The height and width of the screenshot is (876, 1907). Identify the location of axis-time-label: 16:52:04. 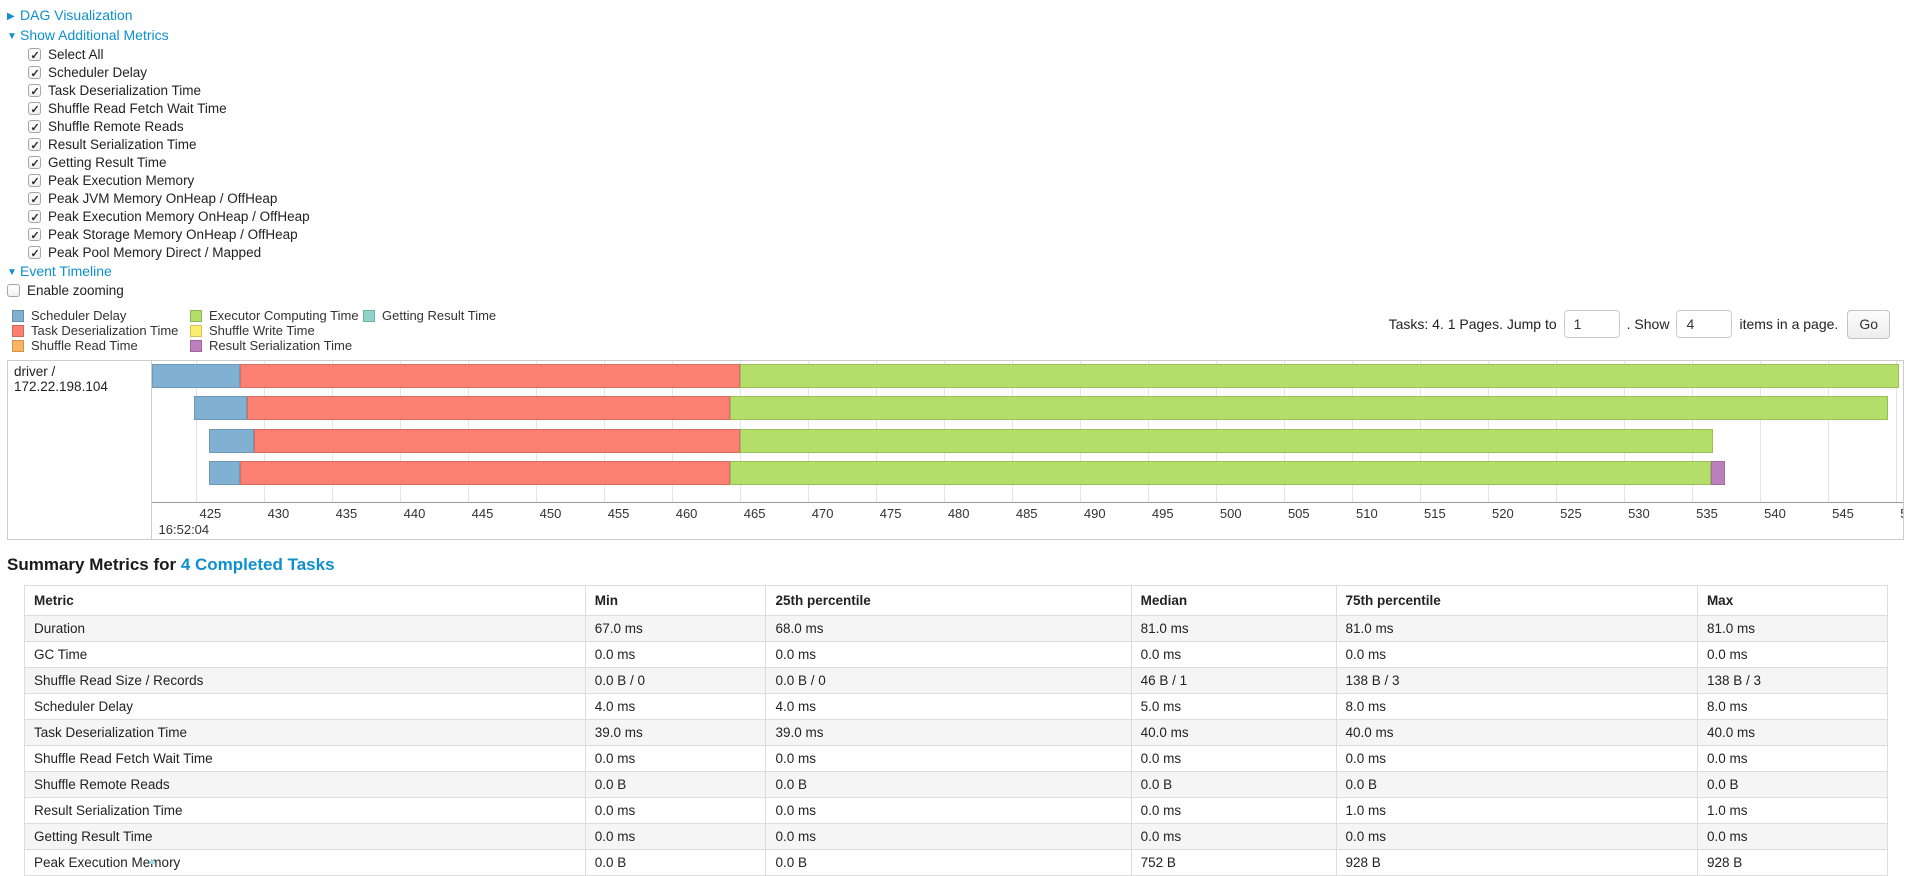
(184, 529).